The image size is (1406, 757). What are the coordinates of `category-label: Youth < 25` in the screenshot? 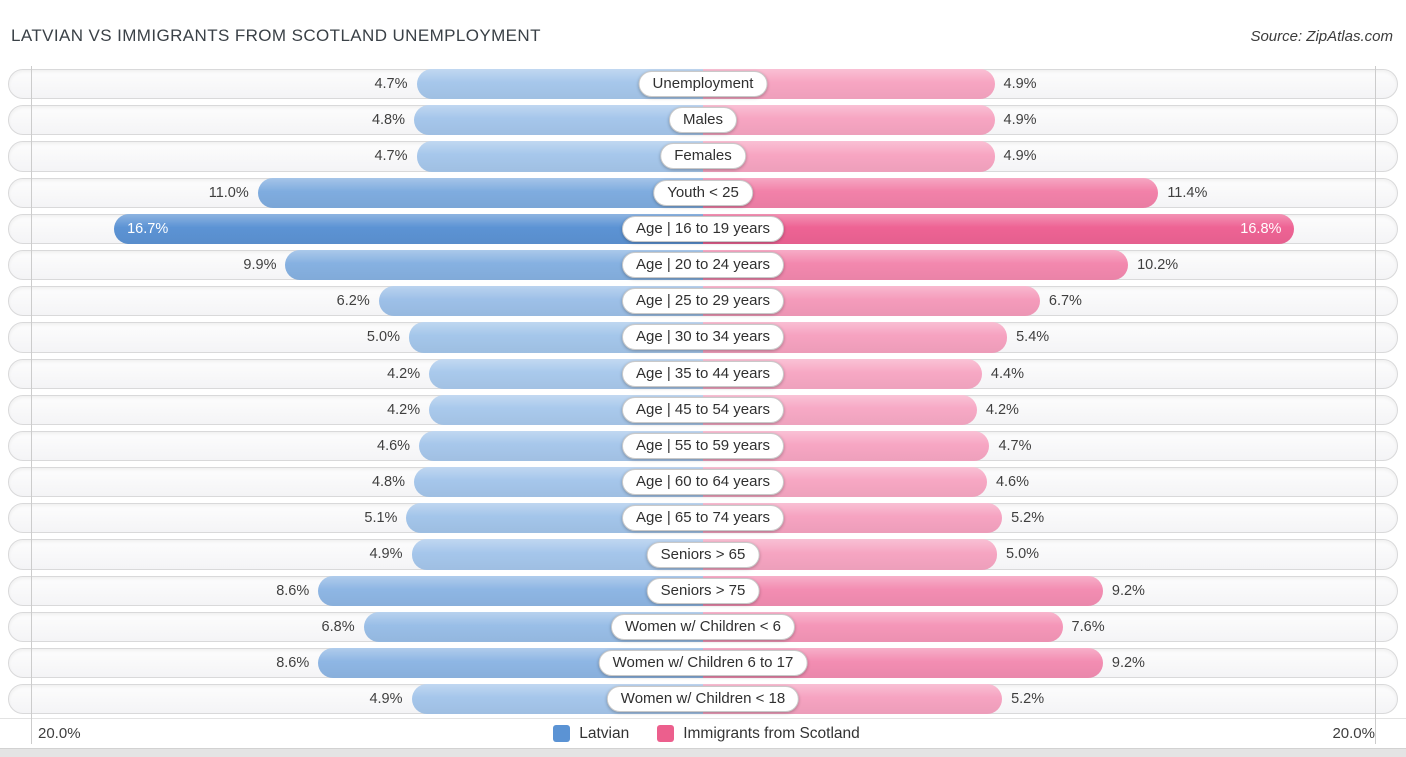 It's located at (703, 192).